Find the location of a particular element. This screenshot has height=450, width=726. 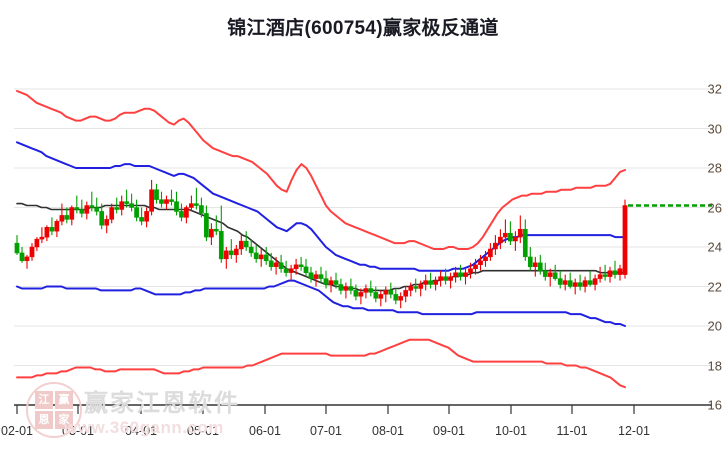

x-axis-tick-12-01: 12-01 is located at coordinates (634, 431).